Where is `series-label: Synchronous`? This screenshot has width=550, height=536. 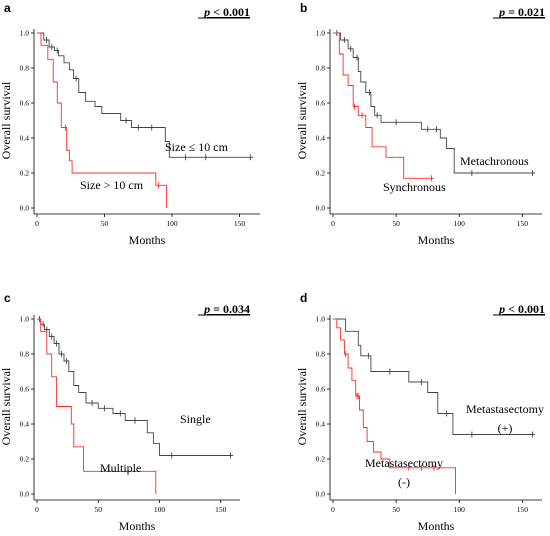 series-label: Synchronous is located at coordinates (414, 187).